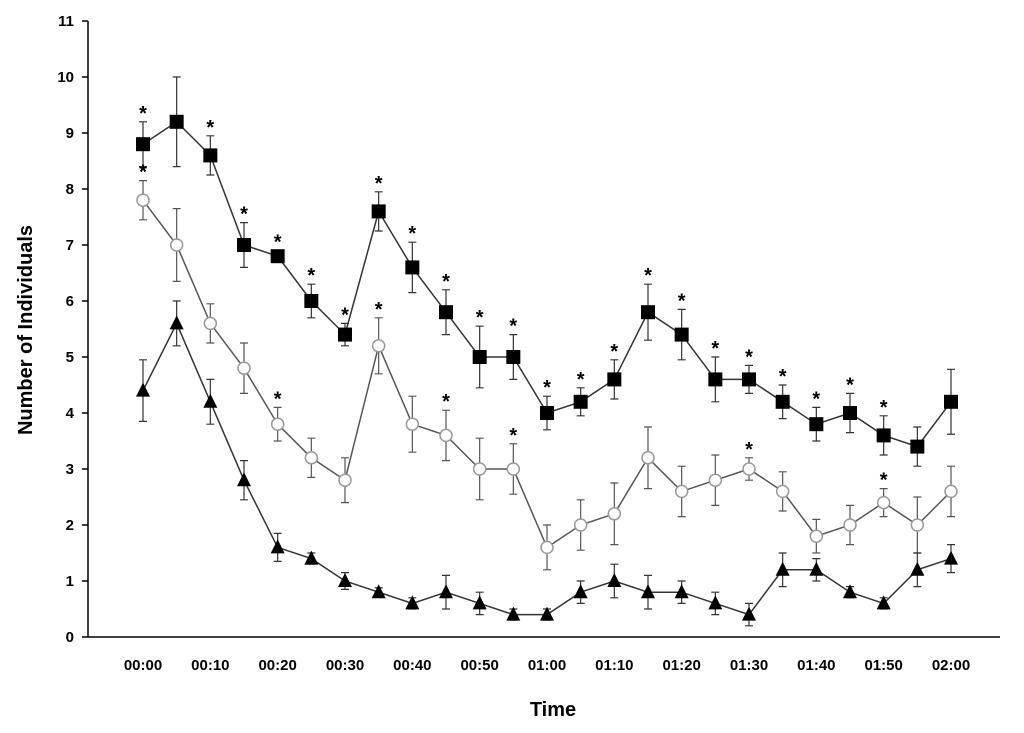 This screenshot has width=1024, height=733. I want to click on x-tick-label: 01:50, so click(883, 665).